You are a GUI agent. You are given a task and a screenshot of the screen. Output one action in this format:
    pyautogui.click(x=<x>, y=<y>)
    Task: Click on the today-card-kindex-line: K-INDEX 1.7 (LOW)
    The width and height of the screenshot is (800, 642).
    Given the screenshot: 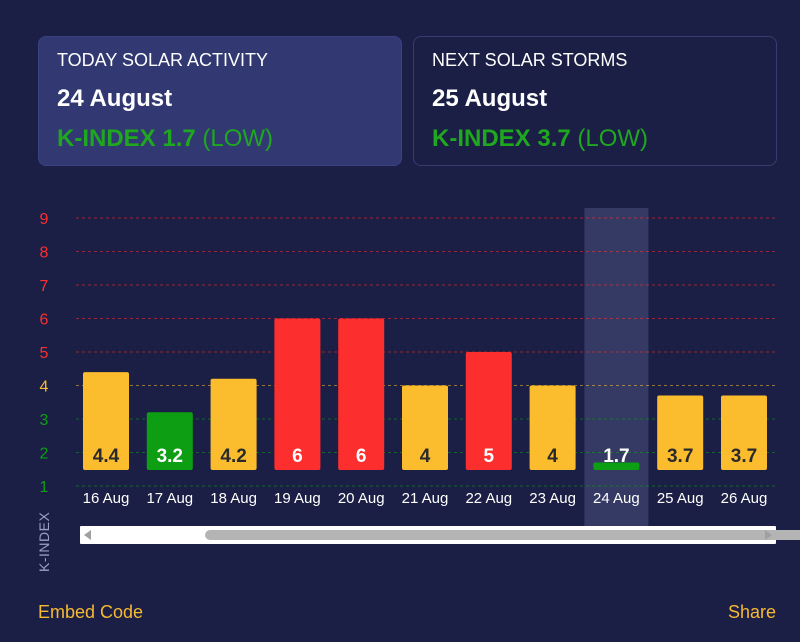 What is the action you would take?
    pyautogui.click(x=220, y=139)
    